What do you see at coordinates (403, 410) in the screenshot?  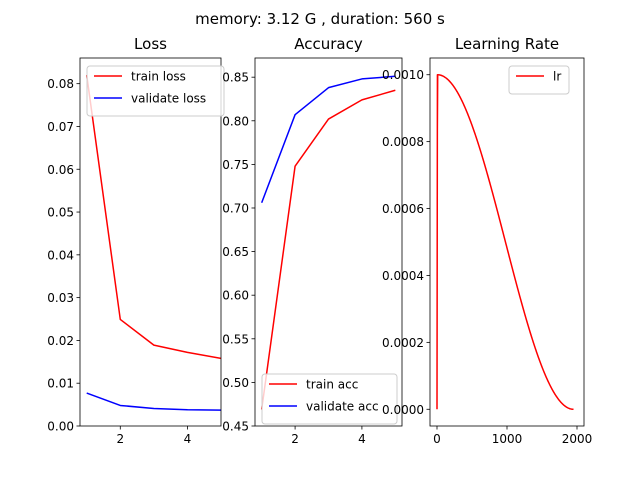 I see `y-tick-label: 0.0000` at bounding box center [403, 410].